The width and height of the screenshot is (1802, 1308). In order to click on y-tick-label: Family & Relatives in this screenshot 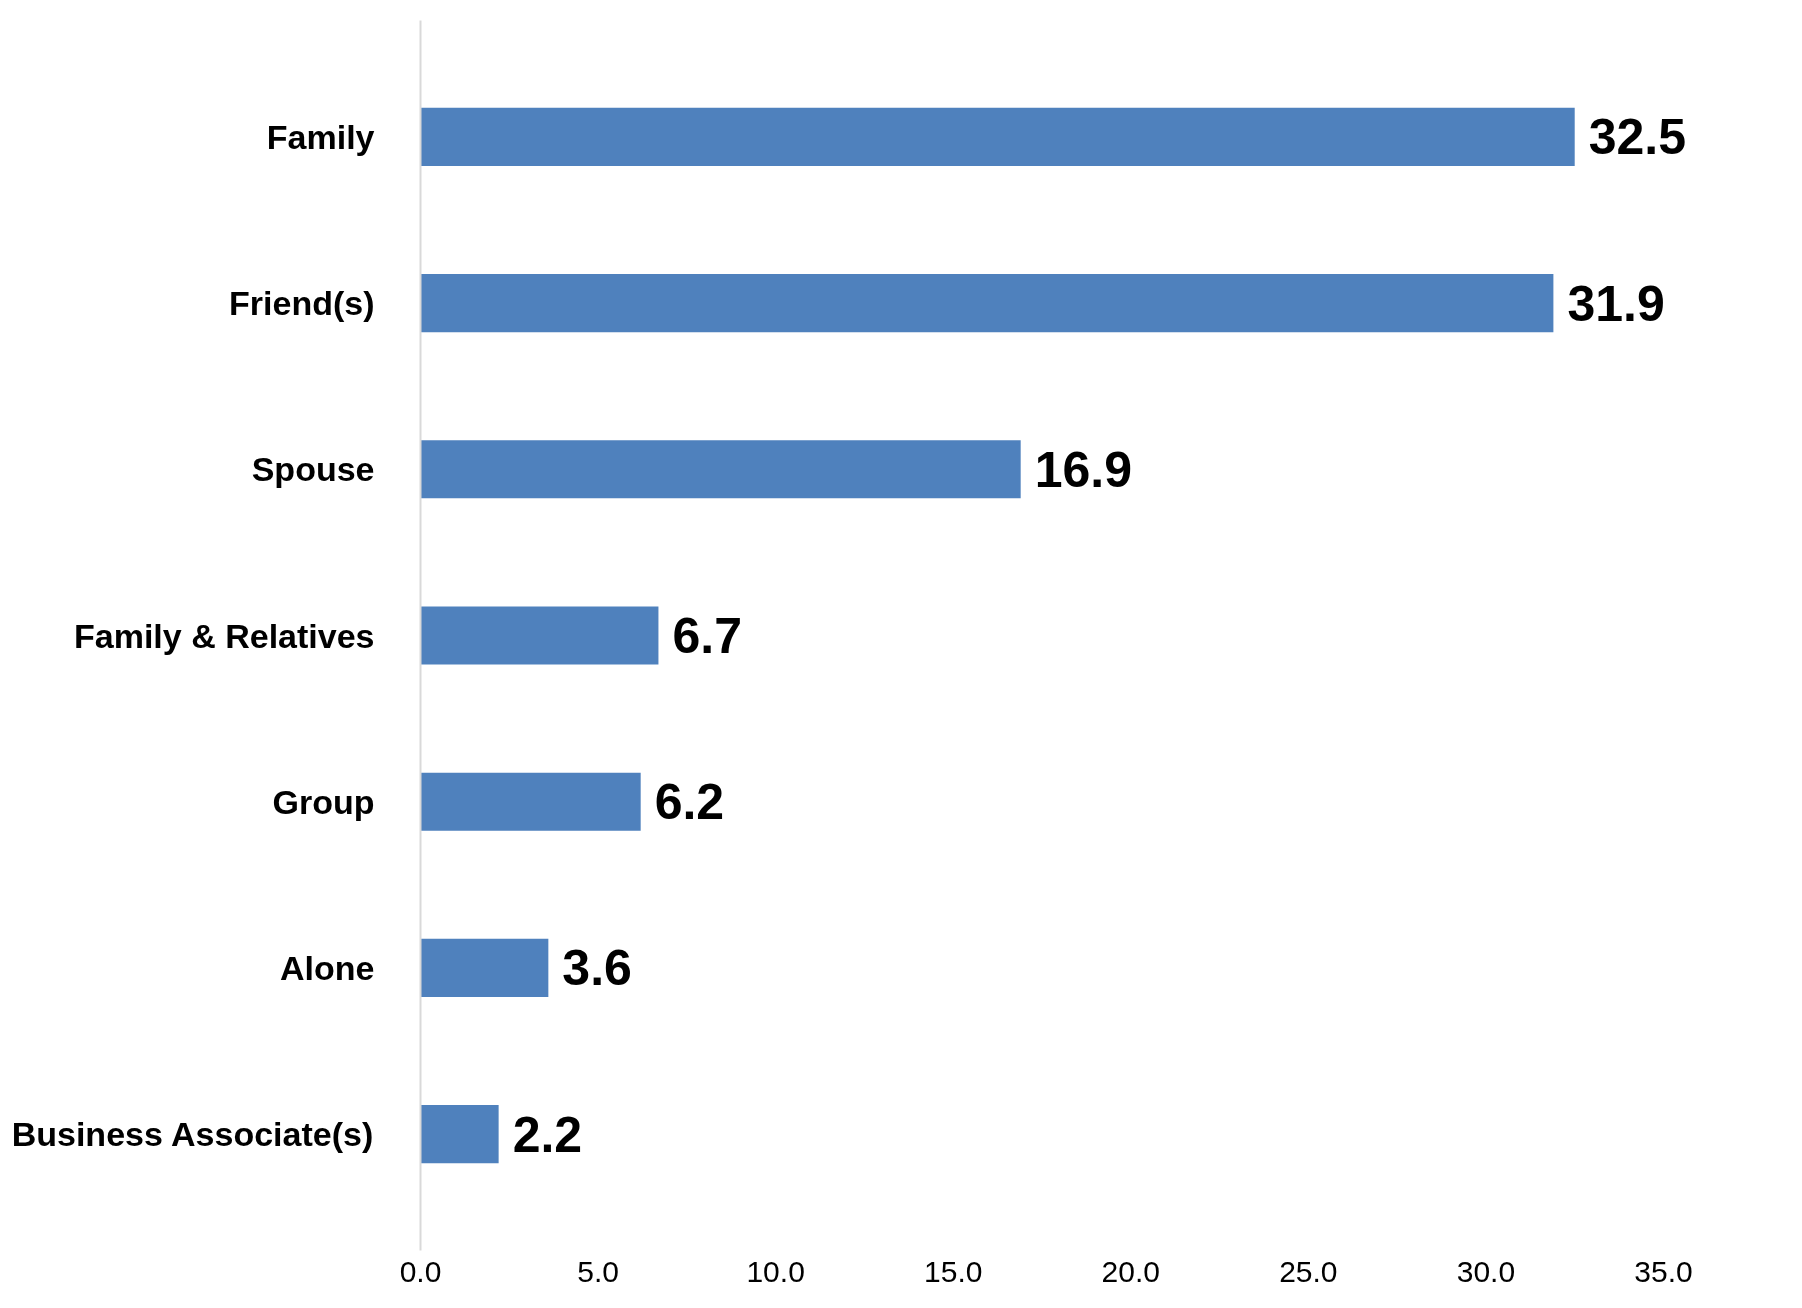, I will do `click(224, 635)`.